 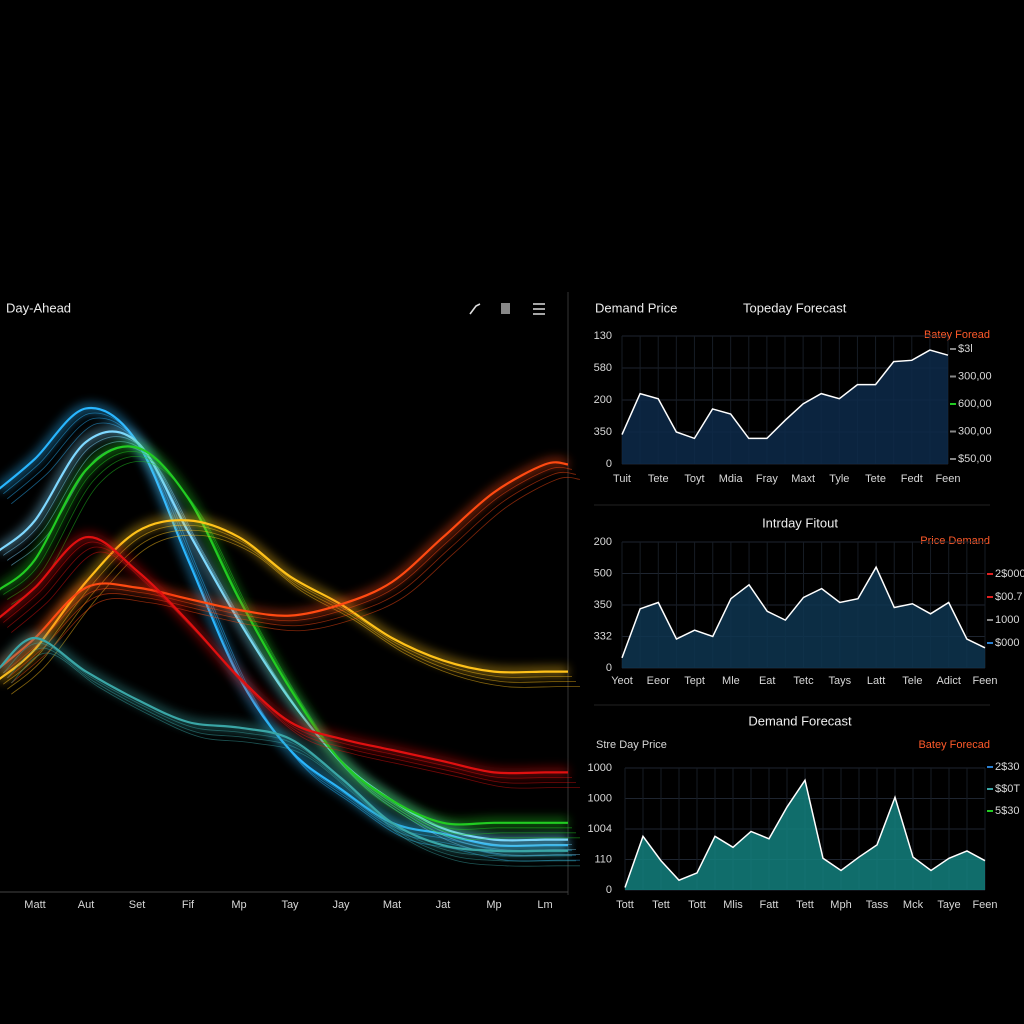 What do you see at coordinates (603, 368) in the screenshot?
I see `y-tick-label: 580` at bounding box center [603, 368].